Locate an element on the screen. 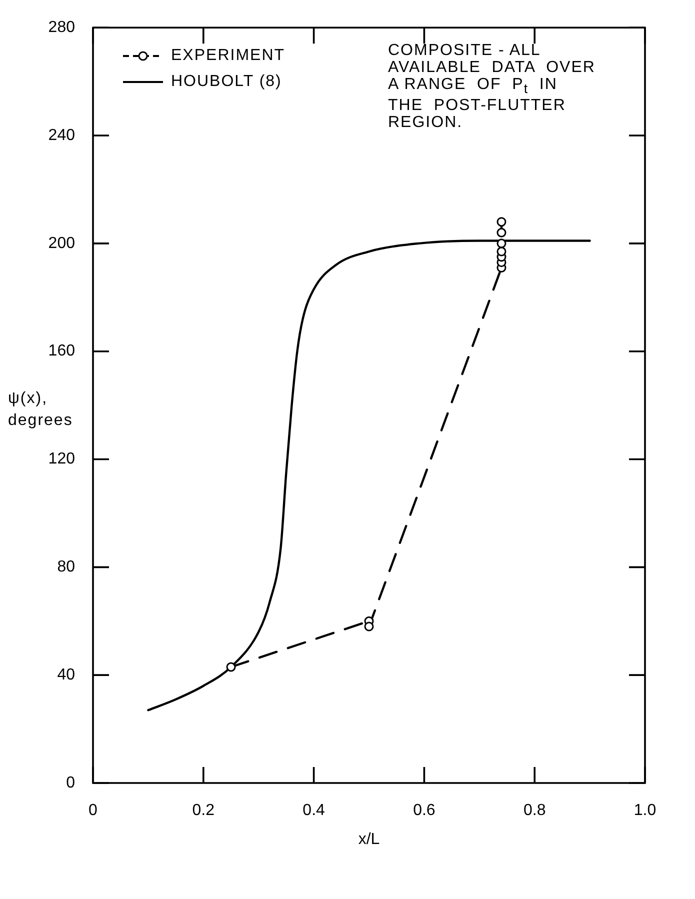  x-tick-label: 0.6 is located at coordinates (424, 811).